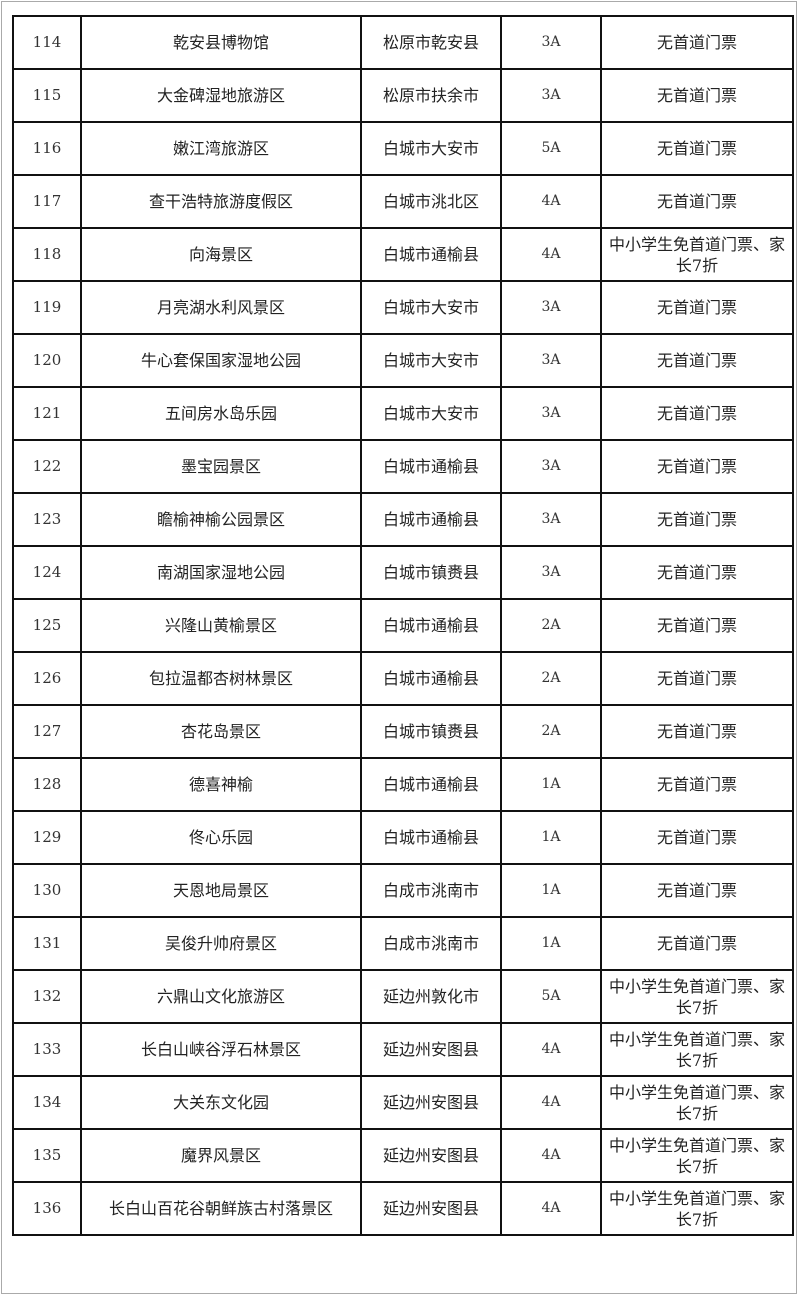 The width and height of the screenshot is (800, 1295). I want to click on scenic-name-cell: 六鼎山文化旅游区, so click(221, 996).